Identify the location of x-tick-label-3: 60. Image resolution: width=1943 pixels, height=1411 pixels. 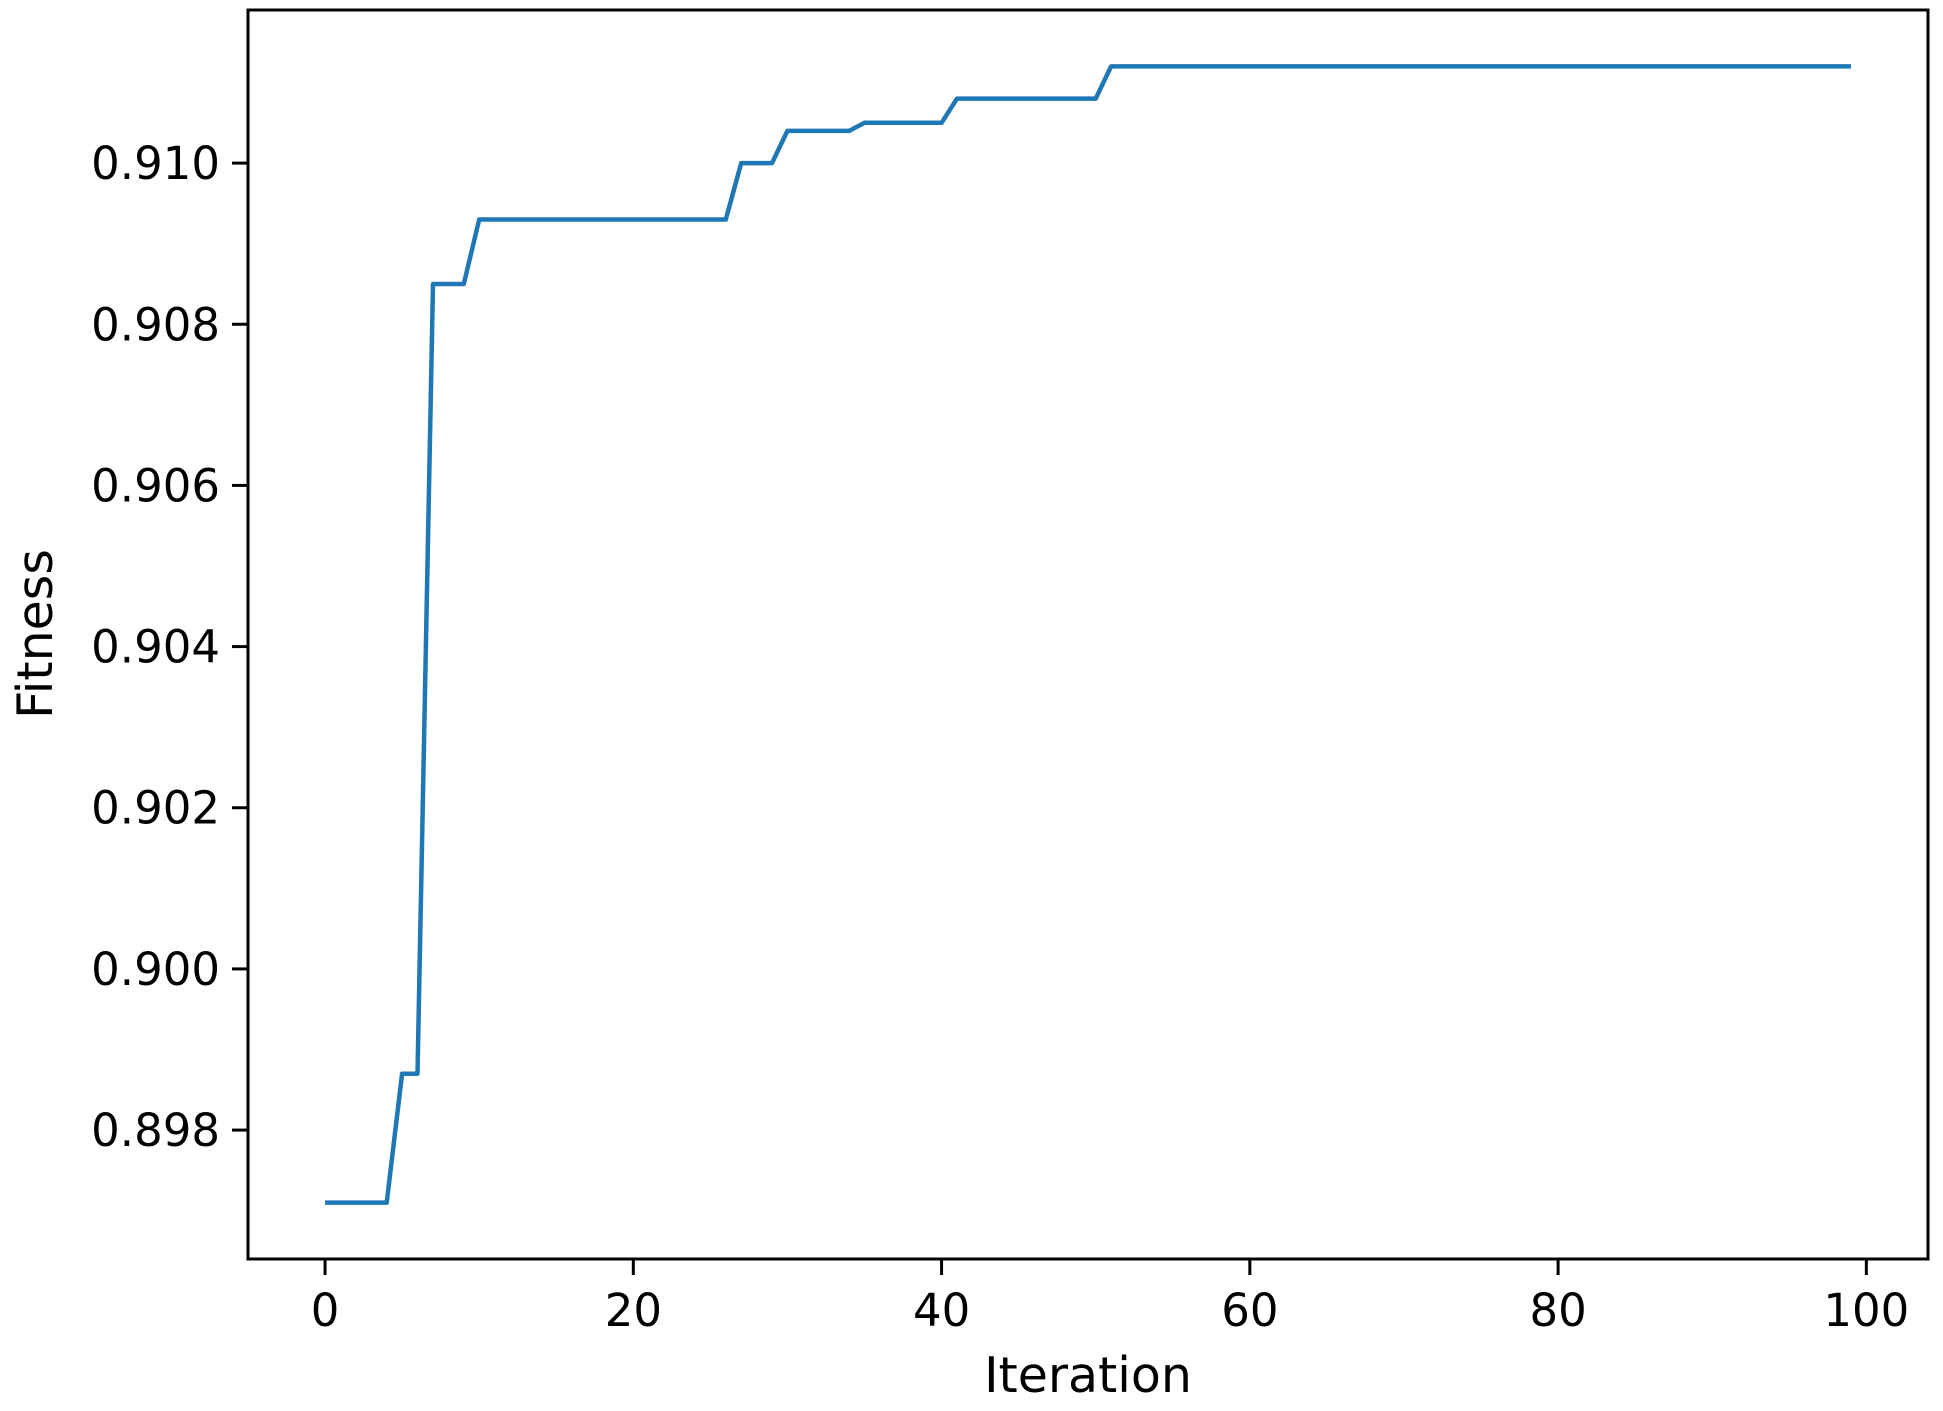
(1249, 1310).